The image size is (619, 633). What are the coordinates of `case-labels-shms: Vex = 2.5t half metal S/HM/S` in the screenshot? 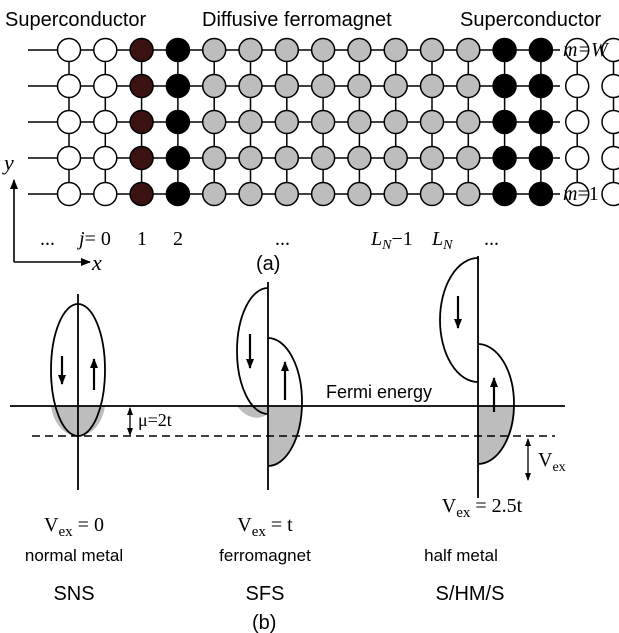 It's located at (473, 550).